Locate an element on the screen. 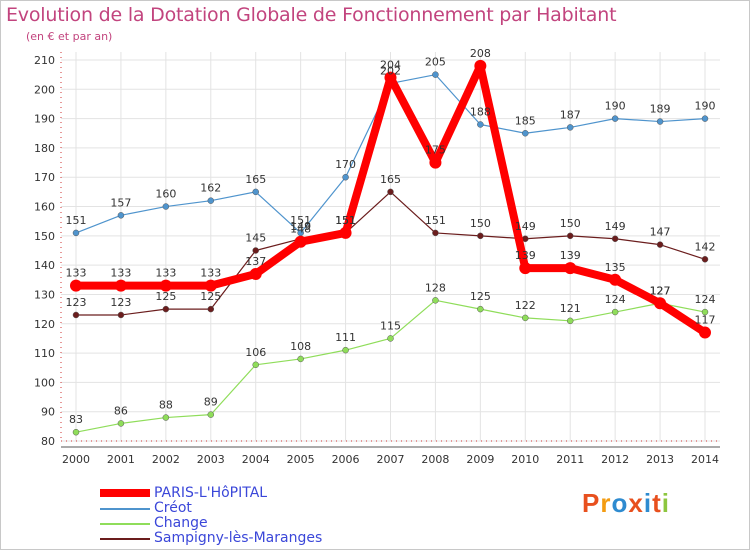 The image size is (750, 550). data-label: 190 is located at coordinates (705, 106).